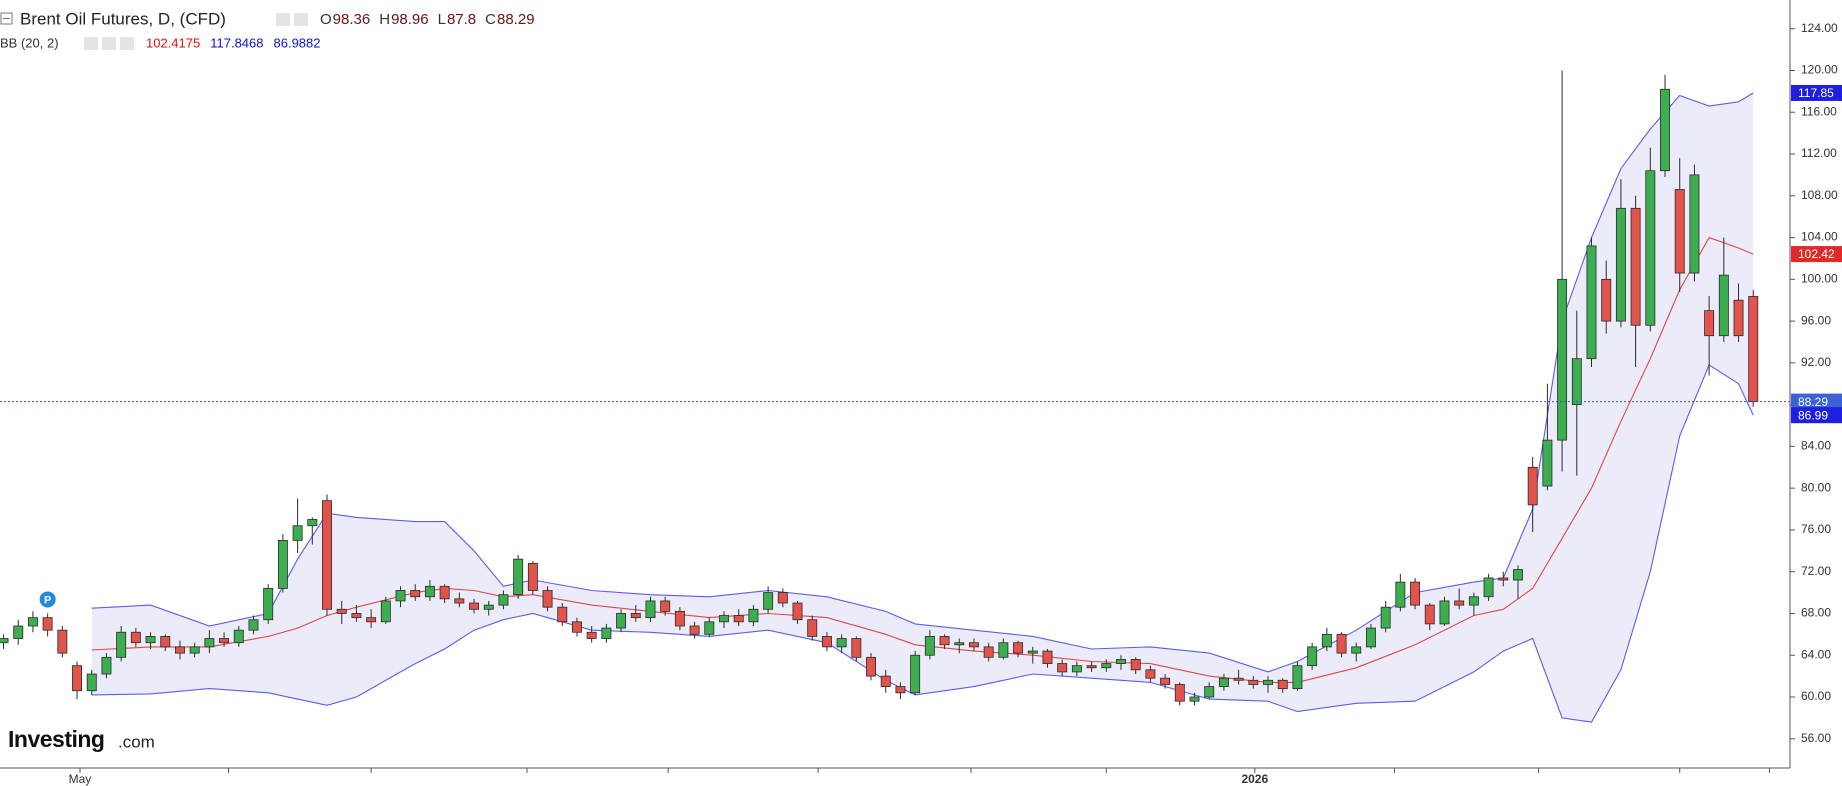  I want to click on ohlc-value: 98.36, so click(352, 19).